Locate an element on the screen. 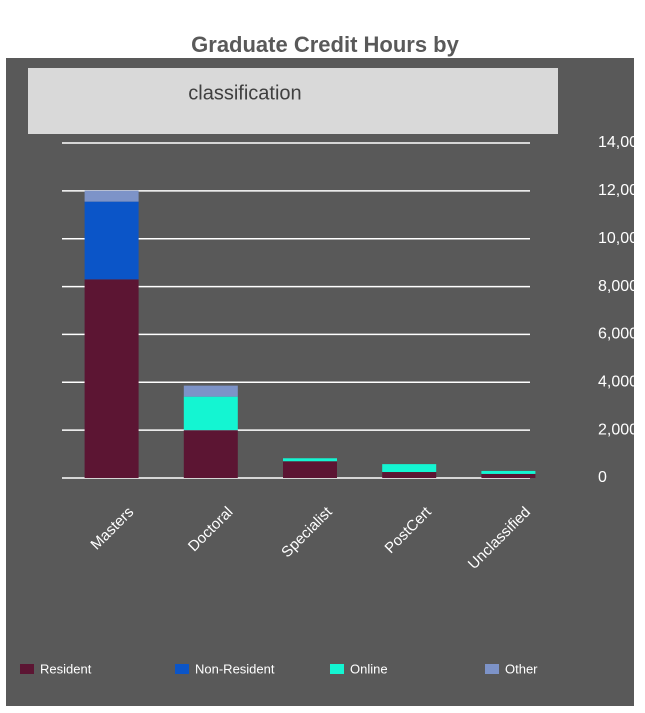  subtitle-band is located at coordinates (293, 101).